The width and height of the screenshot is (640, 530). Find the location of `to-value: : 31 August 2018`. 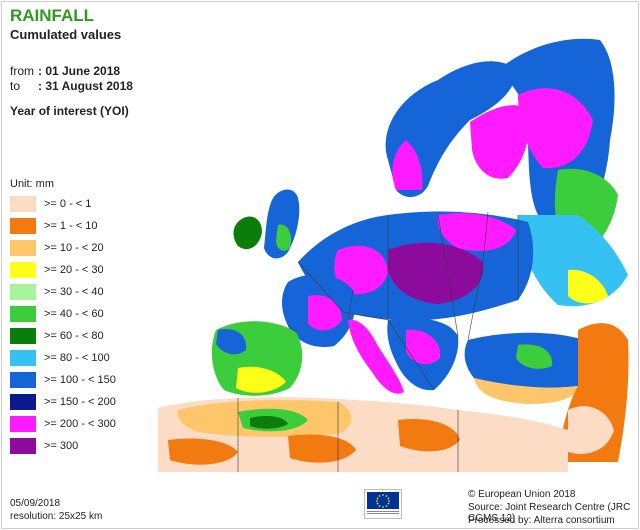

to-value: : 31 August 2018 is located at coordinates (85, 86).